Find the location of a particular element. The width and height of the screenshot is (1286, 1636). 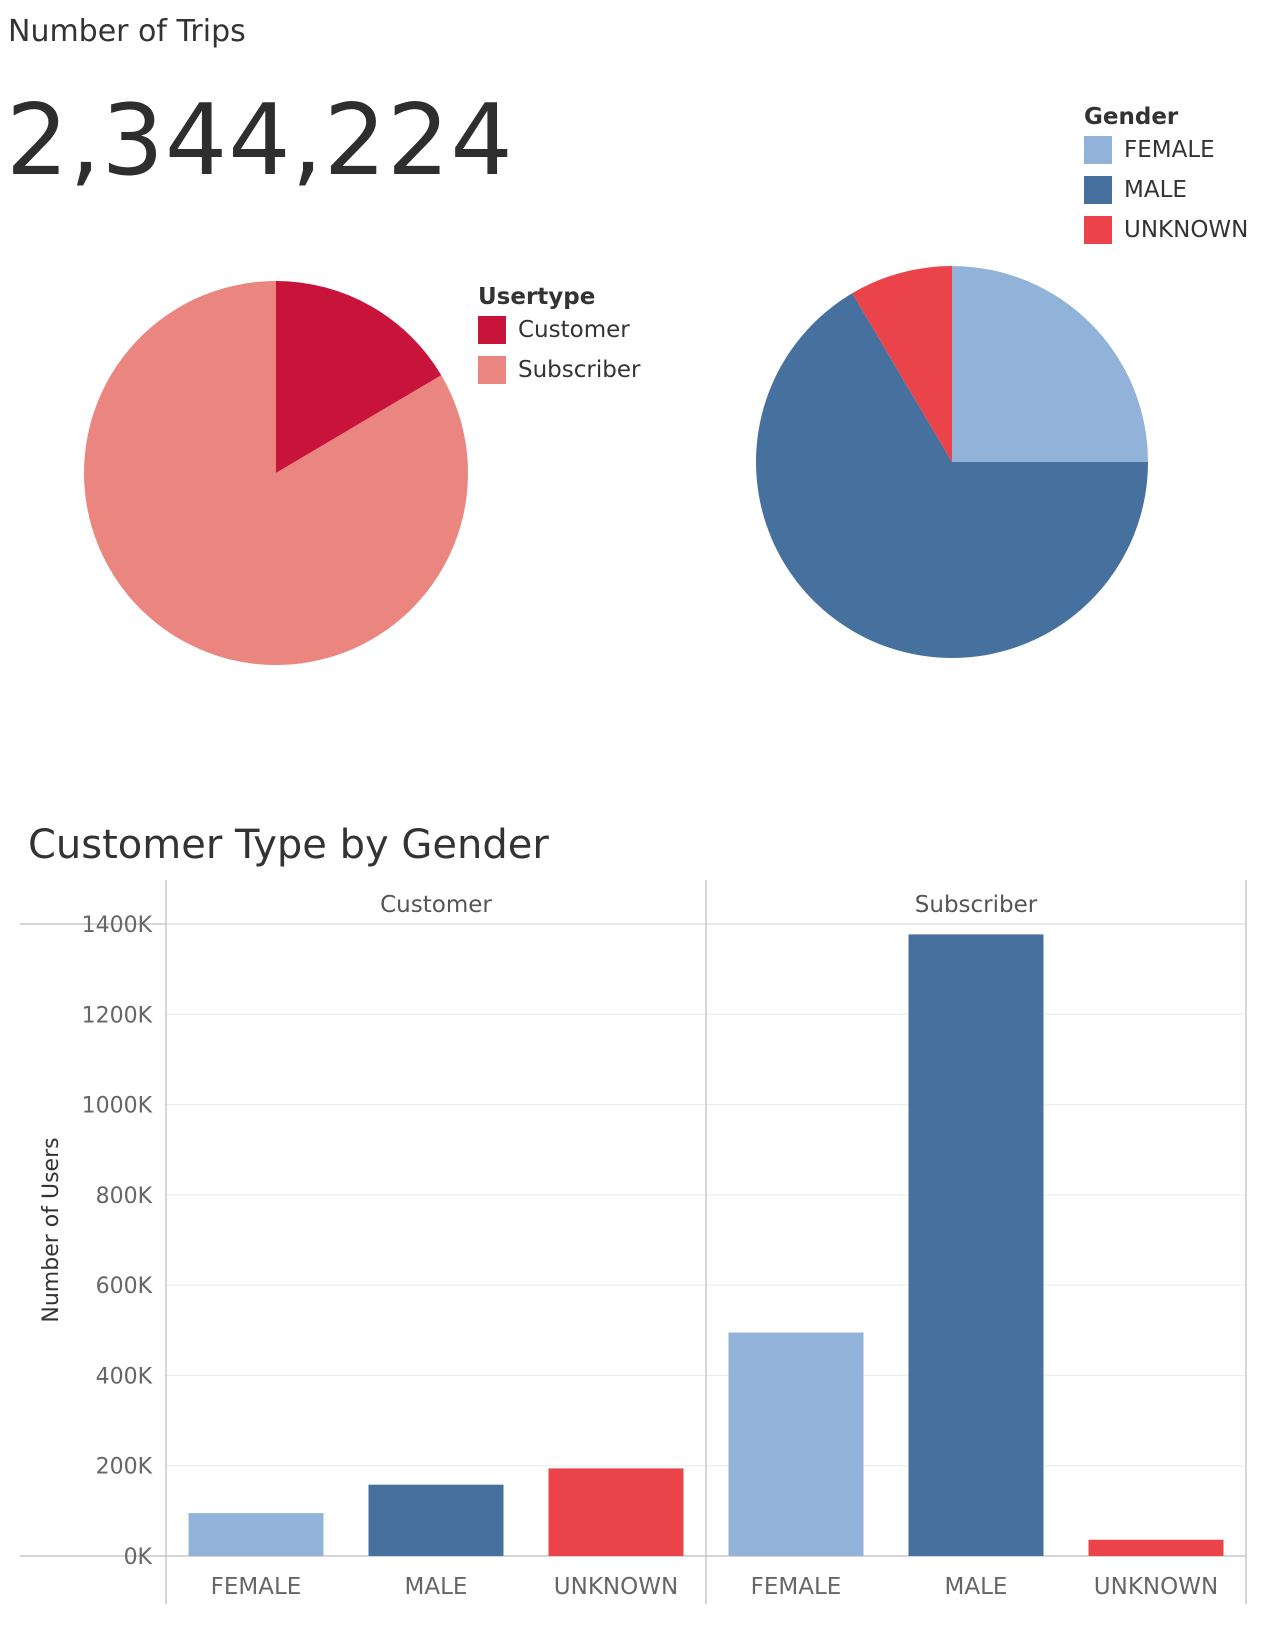

pie-slice-customer is located at coordinates (359, 377).